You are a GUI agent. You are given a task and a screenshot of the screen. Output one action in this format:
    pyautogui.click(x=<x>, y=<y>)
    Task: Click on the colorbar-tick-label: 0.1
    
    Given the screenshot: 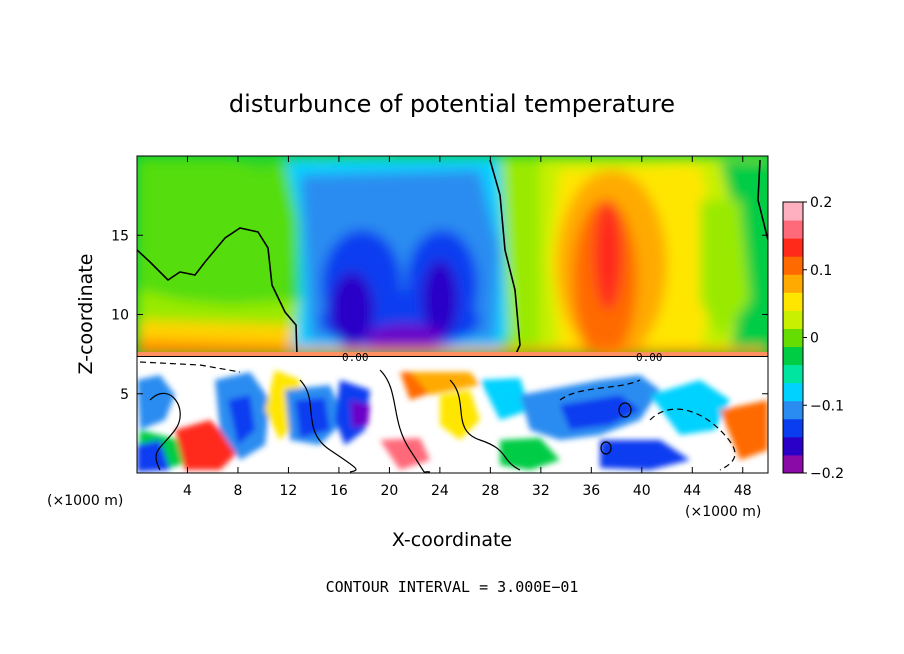 What is the action you would take?
    pyautogui.click(x=821, y=271)
    